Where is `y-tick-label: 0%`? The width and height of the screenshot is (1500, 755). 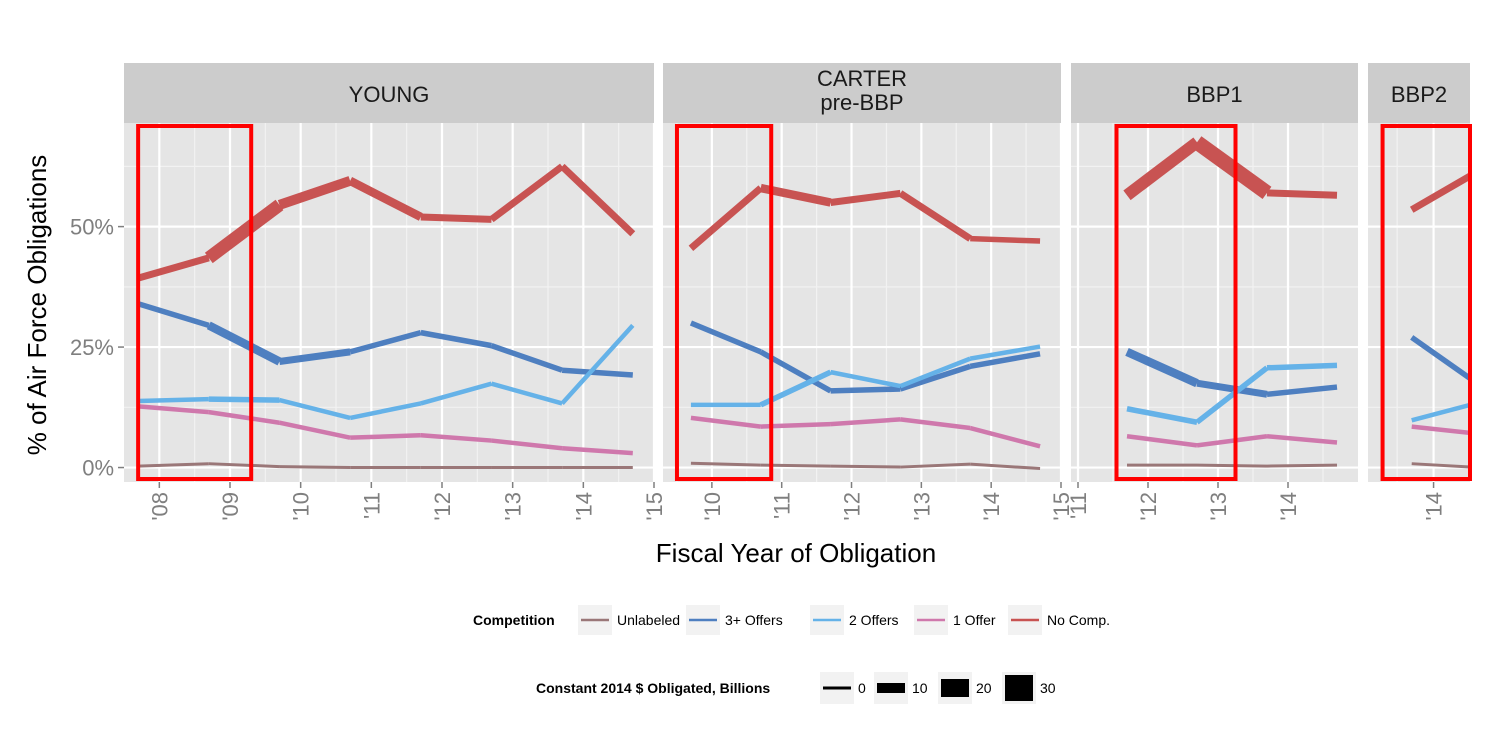
y-tick-label: 0% is located at coordinates (98, 468).